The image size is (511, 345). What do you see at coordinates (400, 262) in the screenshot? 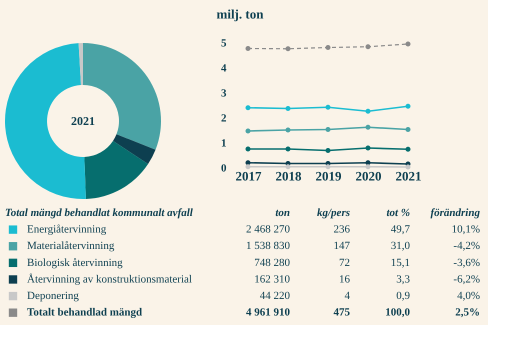
I see `data-label: 15,1` at bounding box center [400, 262].